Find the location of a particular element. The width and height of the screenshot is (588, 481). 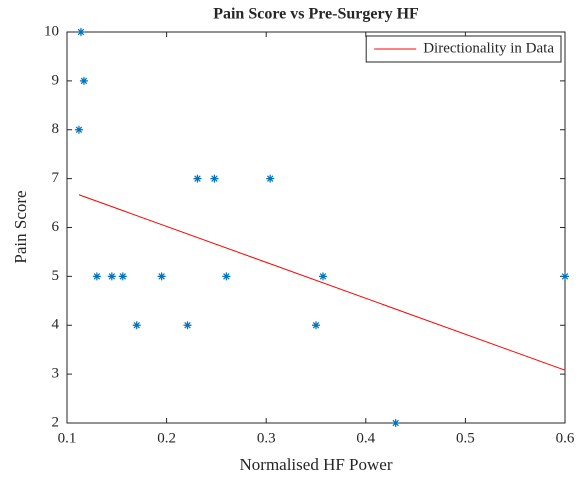

y-tick-label: 9 is located at coordinates (56, 80).